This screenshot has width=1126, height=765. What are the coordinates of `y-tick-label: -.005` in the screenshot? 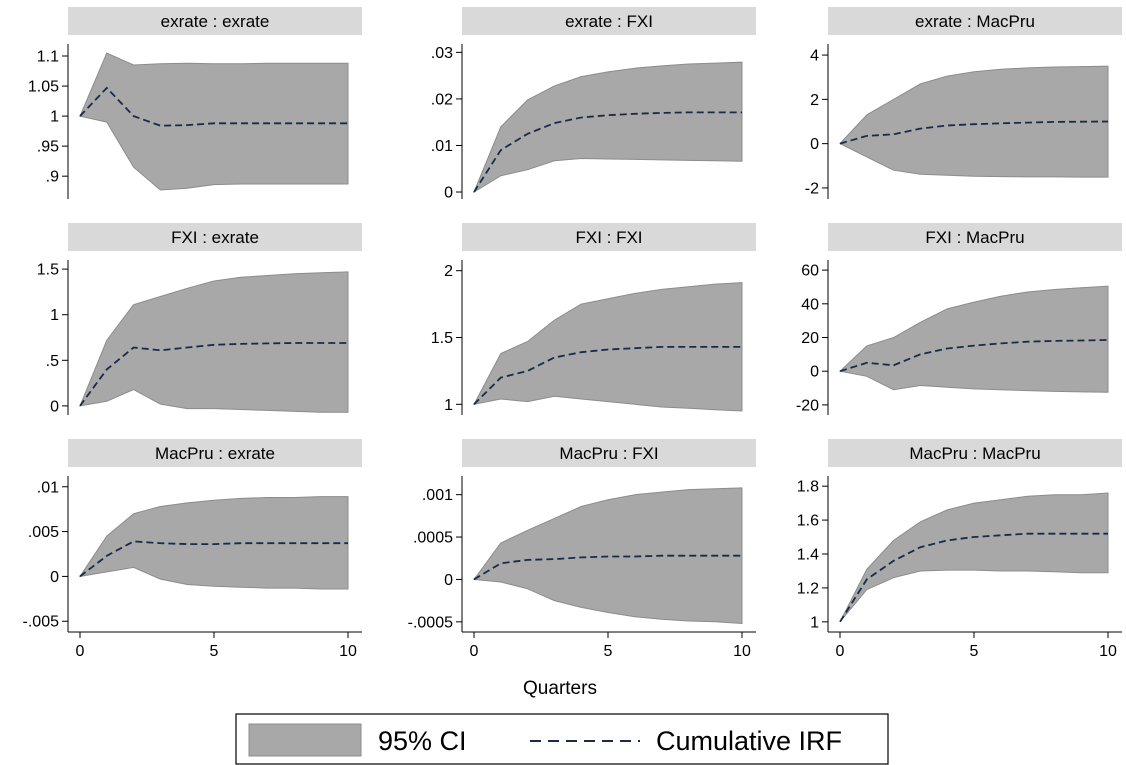 It's located at (41, 622).